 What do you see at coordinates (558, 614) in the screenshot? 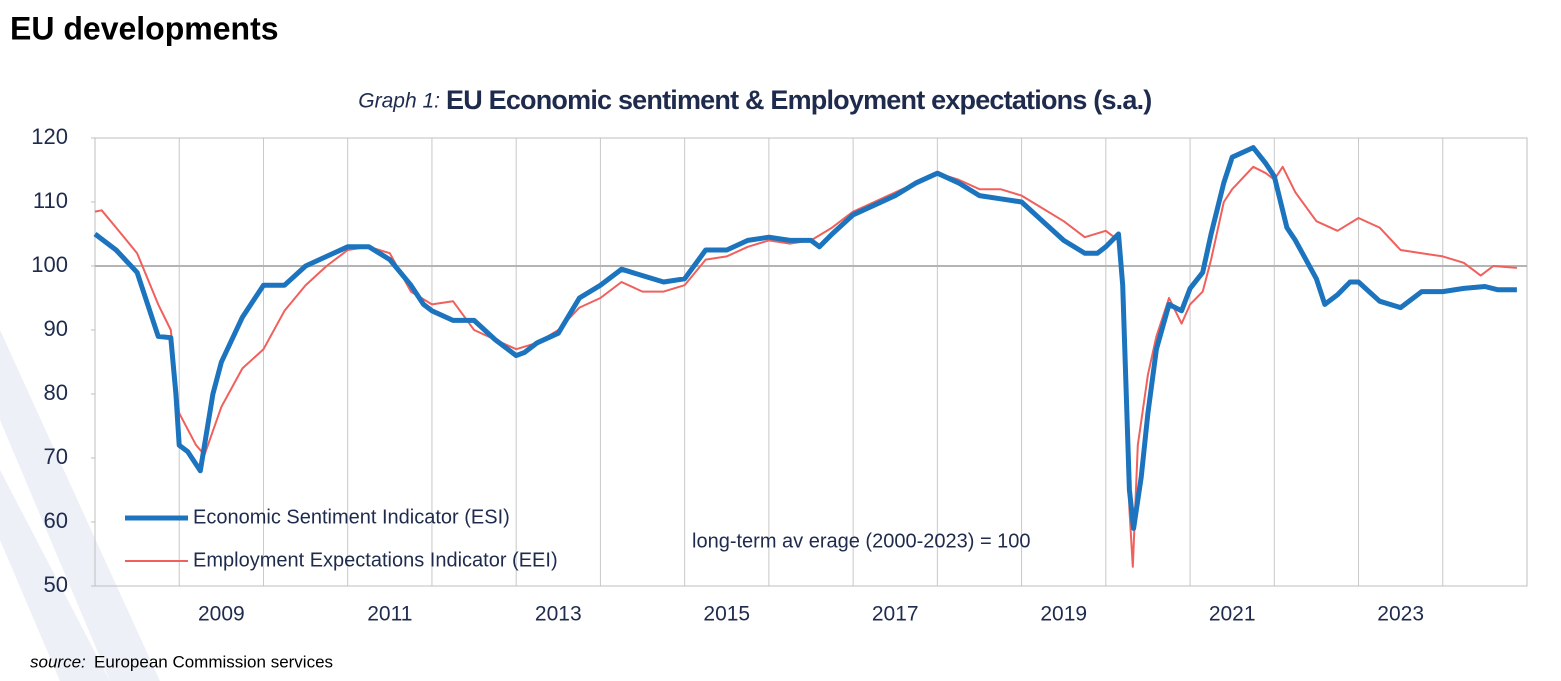
I see `x-tick-label: 2013` at bounding box center [558, 614].